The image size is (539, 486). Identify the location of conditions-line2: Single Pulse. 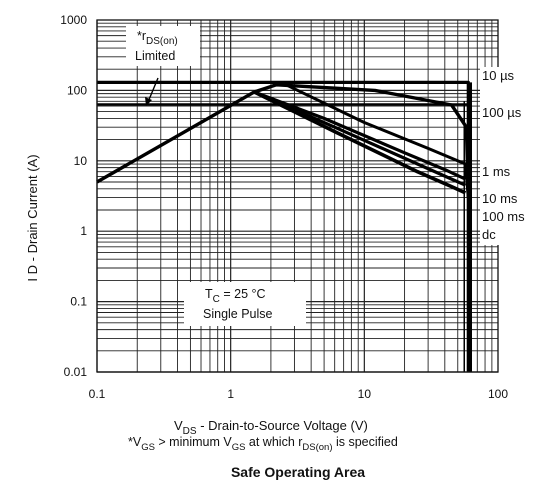
(238, 314).